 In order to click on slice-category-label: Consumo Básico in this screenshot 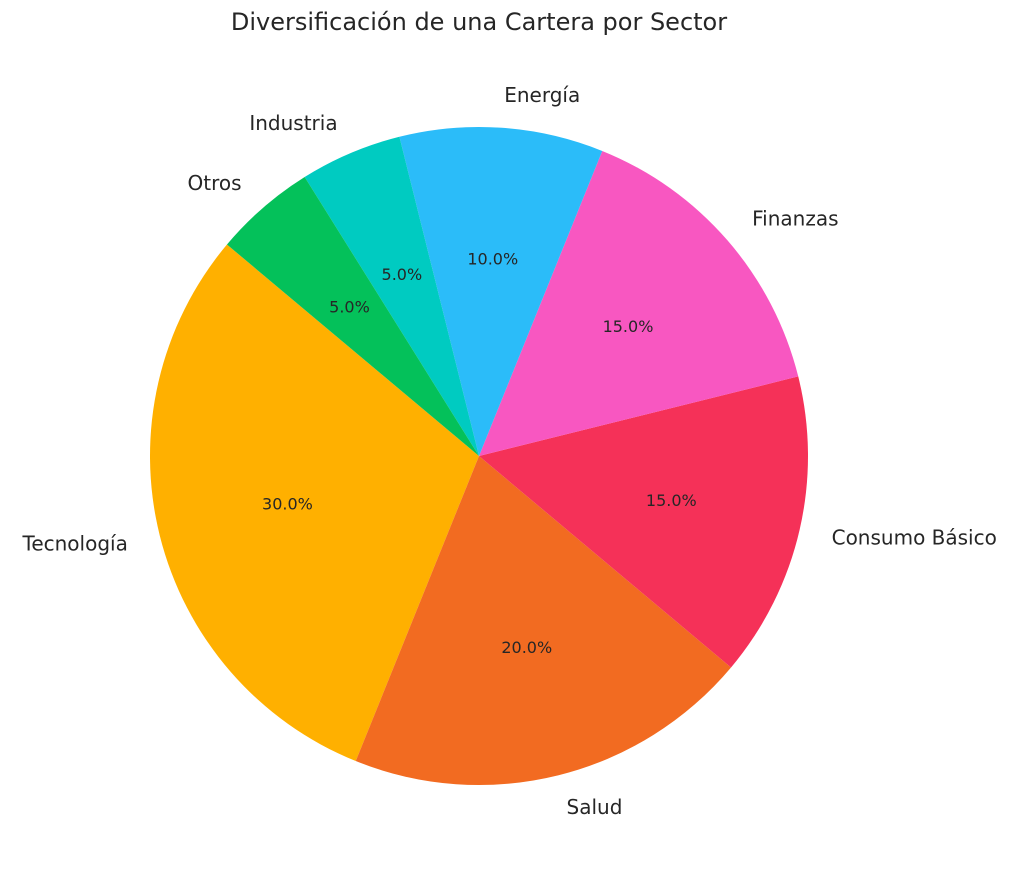, I will do `click(914, 537)`.